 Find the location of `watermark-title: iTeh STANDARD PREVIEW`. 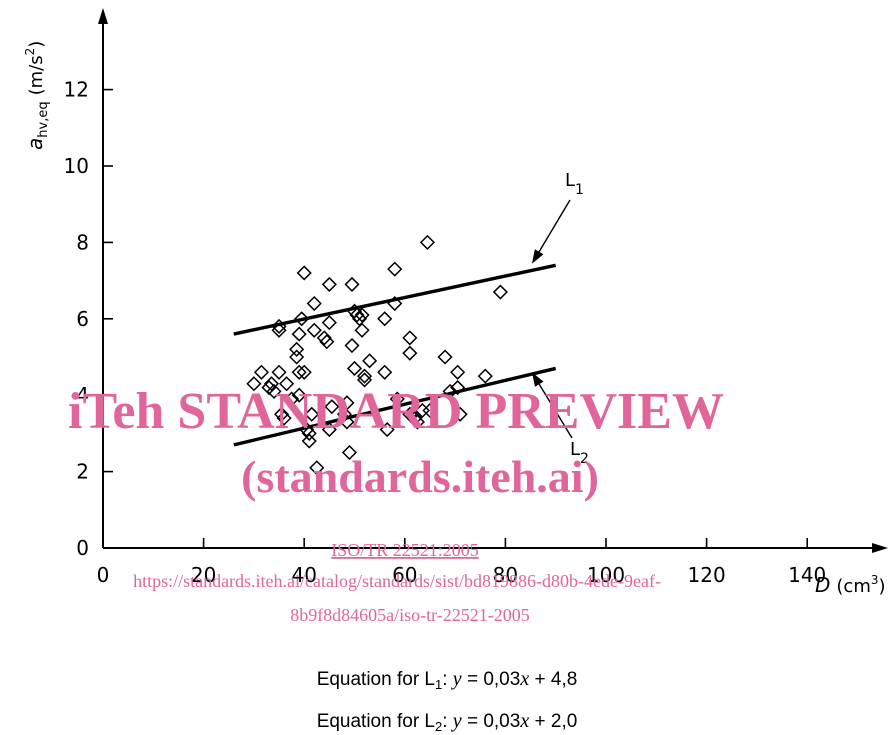

watermark-title: iTeh STANDARD PREVIEW is located at coordinates (396, 411).